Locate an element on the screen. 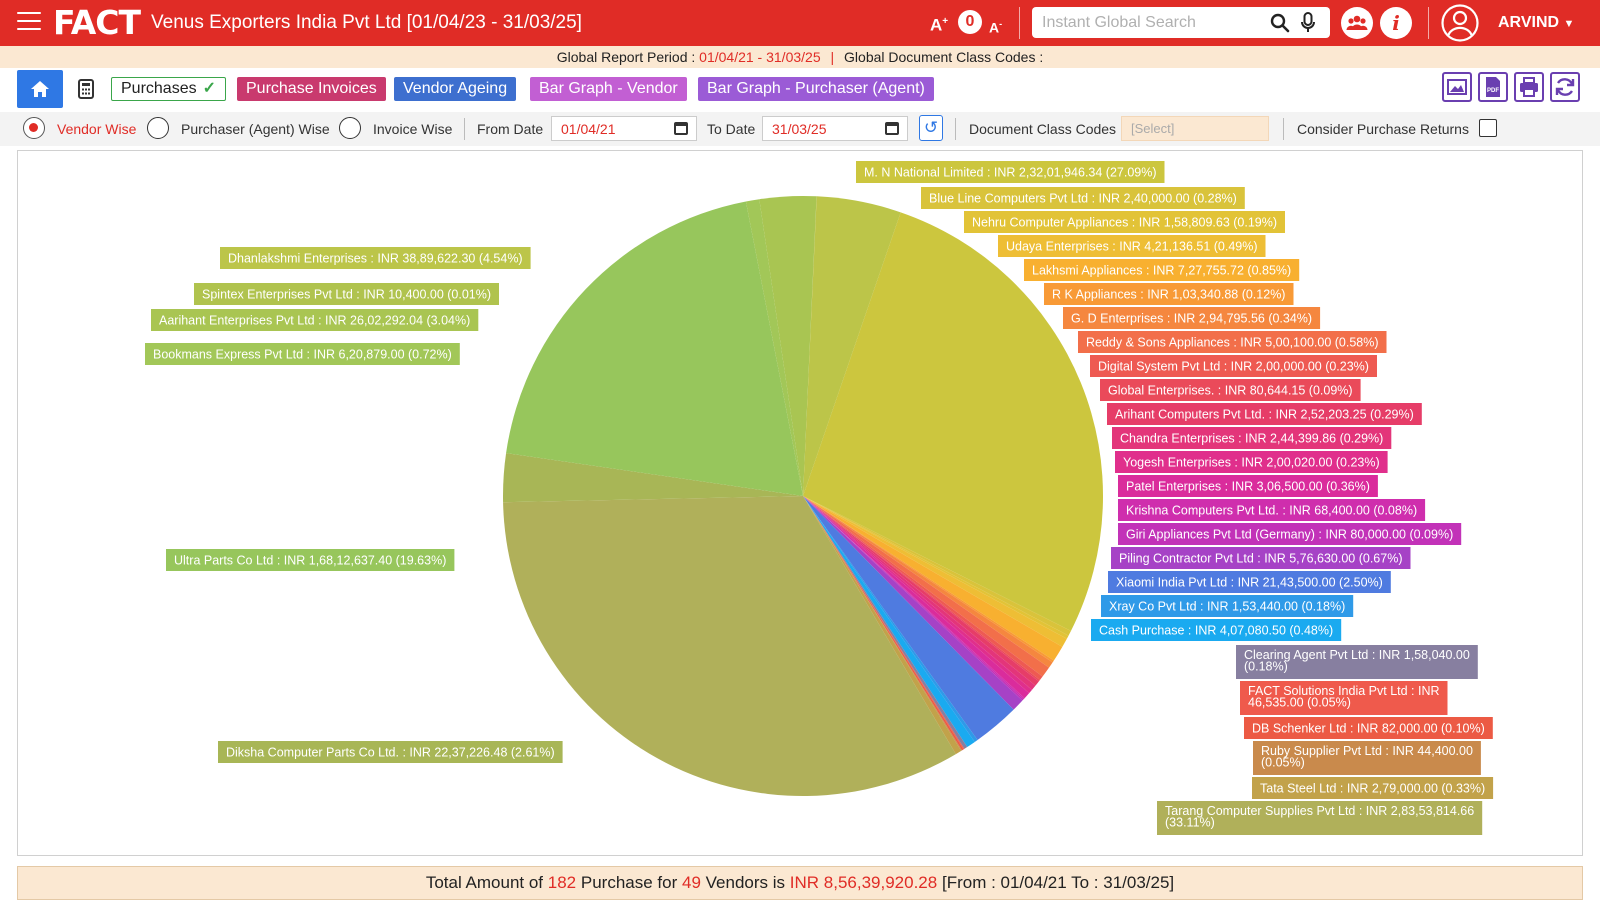 This screenshot has height=905, width=1600. summary-date-range: [From : 01/04/21 To : 31/03/25] is located at coordinates (1058, 882).